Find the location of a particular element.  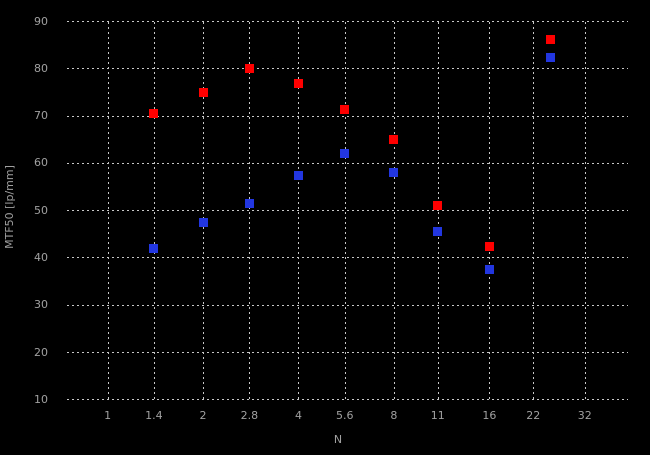

x-tick-label: 1.4 is located at coordinates (154, 415).